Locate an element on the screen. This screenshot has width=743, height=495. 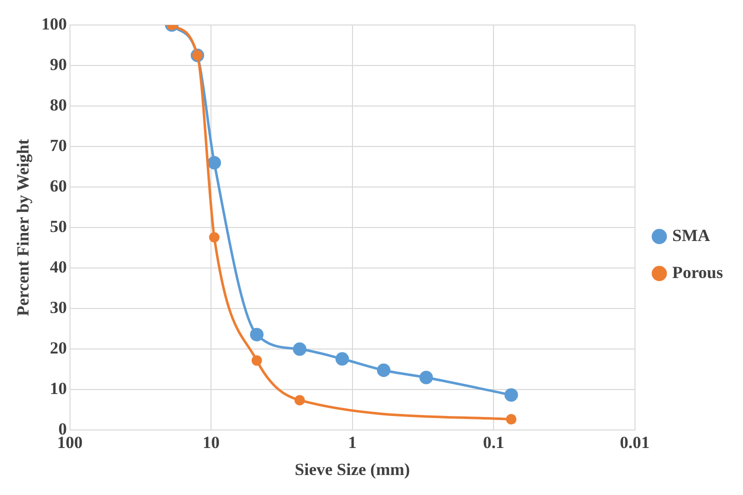
x-tick-label: 10 is located at coordinates (211, 442).